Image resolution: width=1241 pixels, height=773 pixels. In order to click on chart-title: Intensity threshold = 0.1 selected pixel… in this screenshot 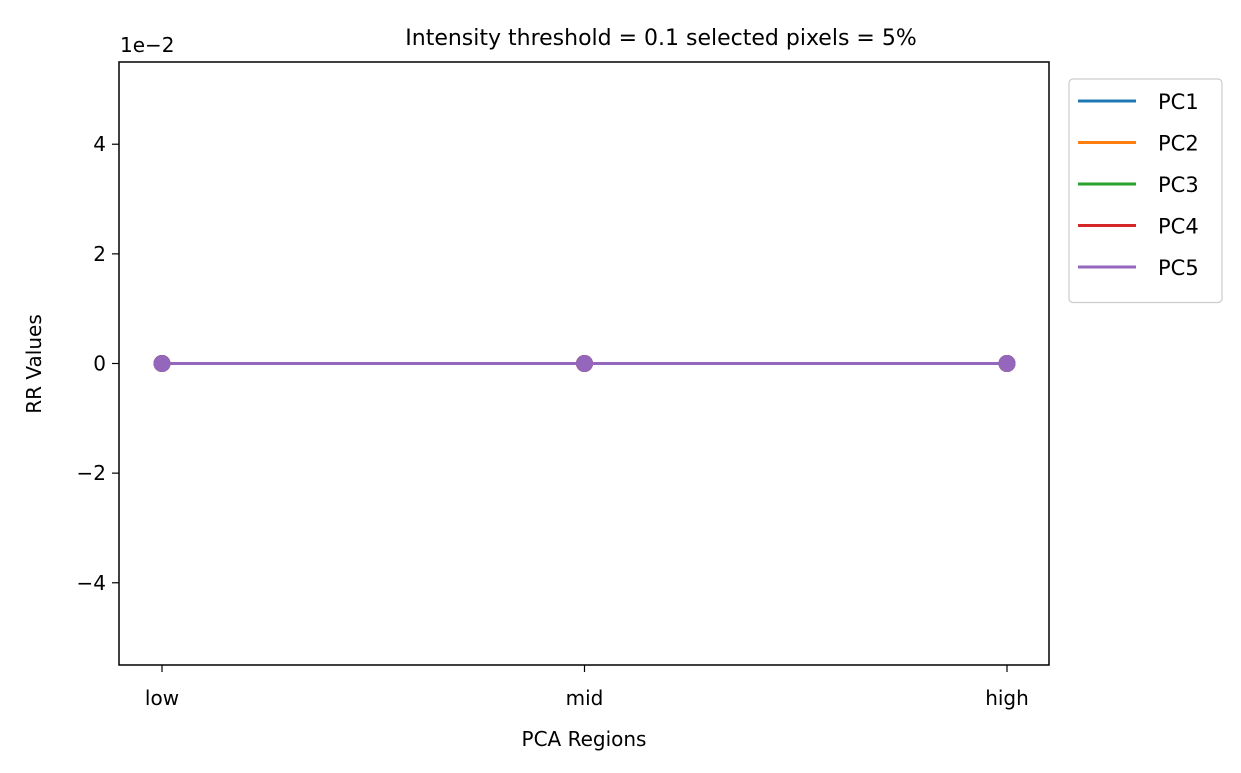, I will do `click(660, 38)`.